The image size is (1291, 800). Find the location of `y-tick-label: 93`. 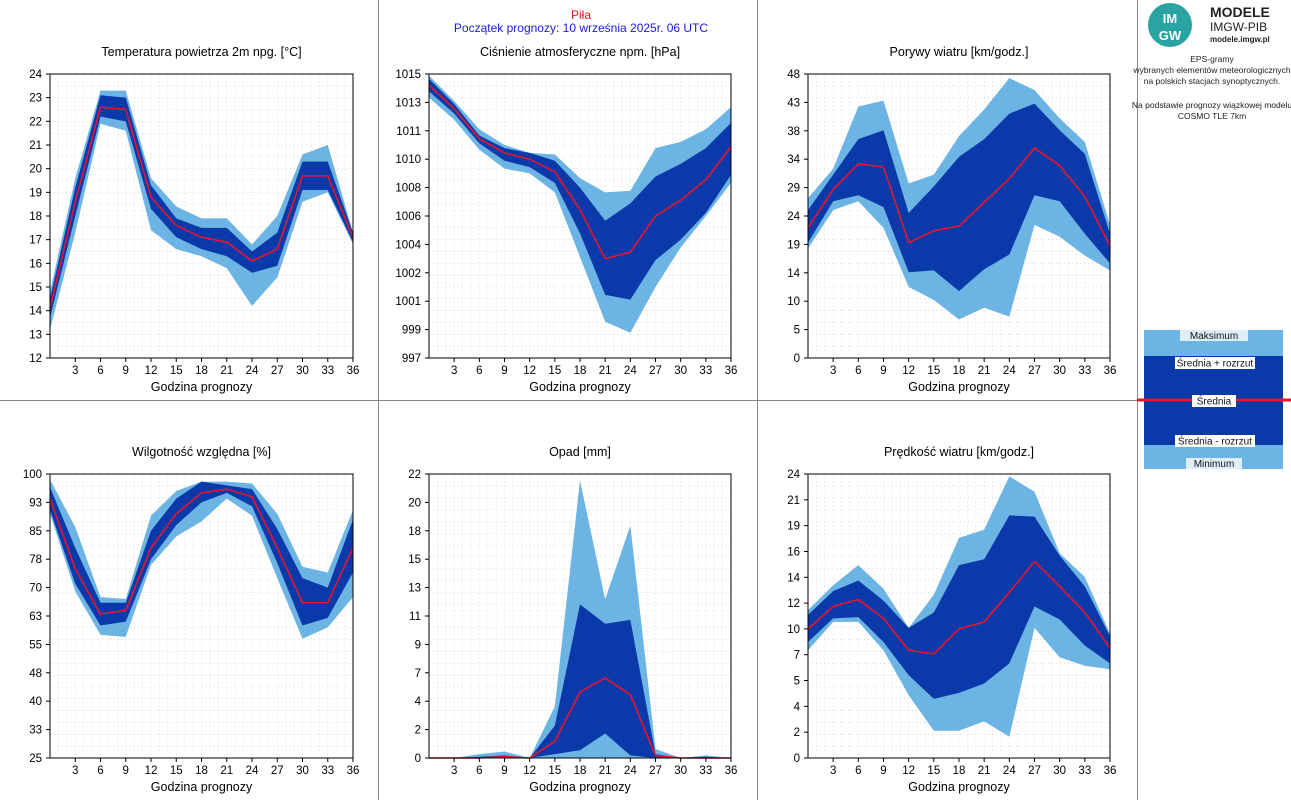

y-tick-label: 93 is located at coordinates (35, 503).